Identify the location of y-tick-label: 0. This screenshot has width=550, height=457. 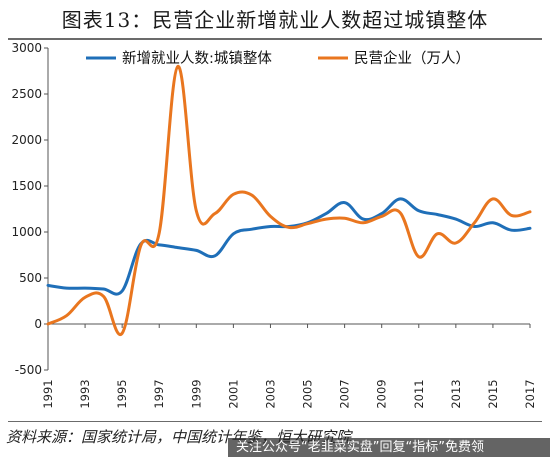
(38, 324).